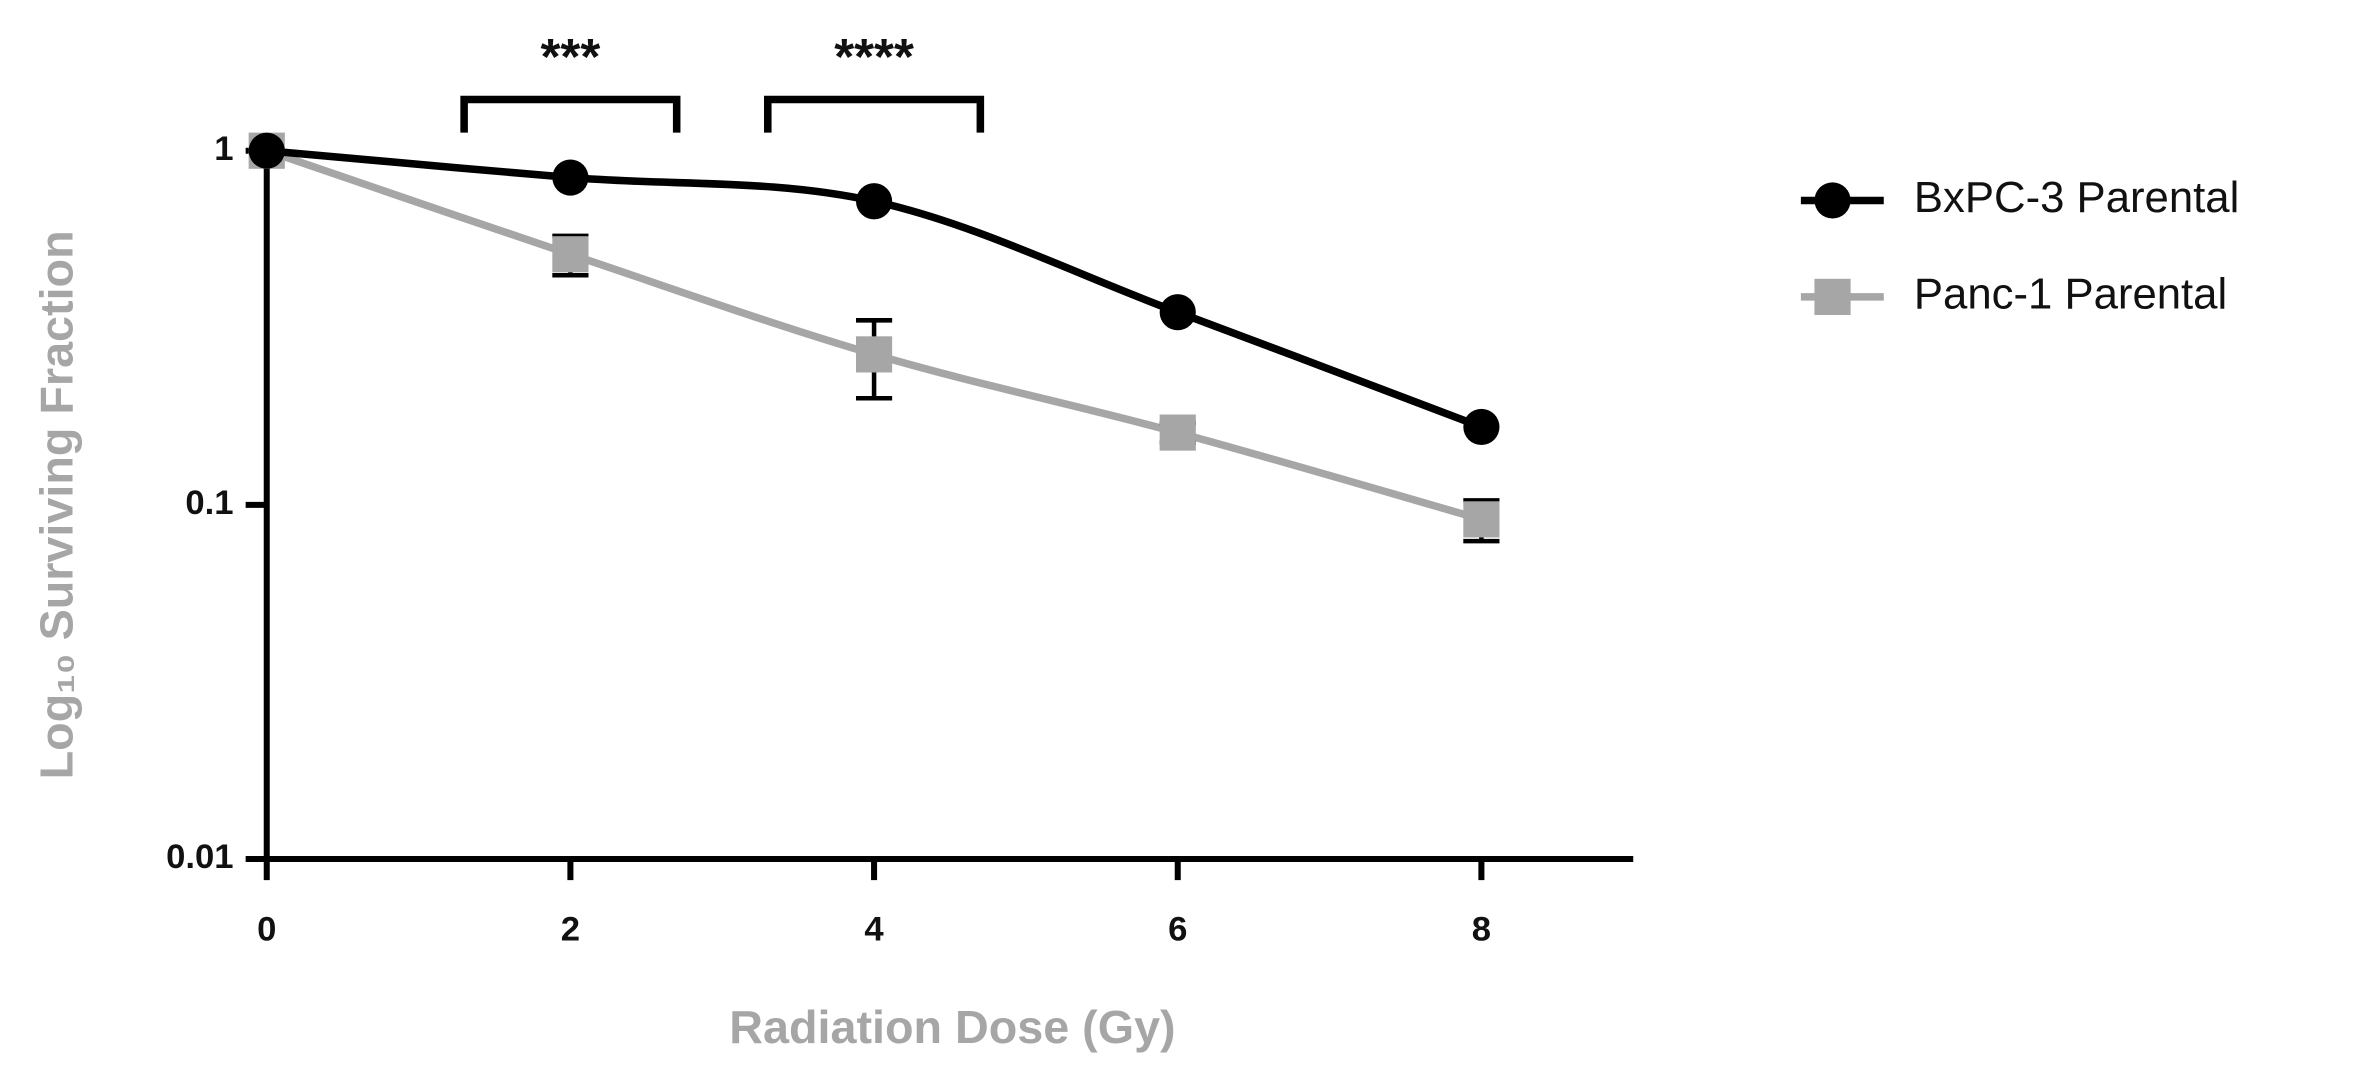 The height and width of the screenshot is (1086, 2363). I want to click on significance-label: ***, so click(570, 56).